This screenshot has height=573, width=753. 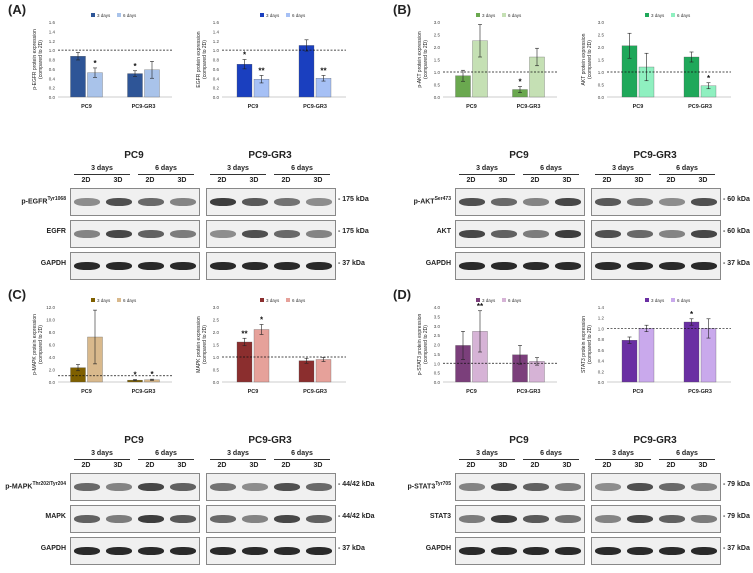 What do you see at coordinates (216, 60) in the screenshot?
I see `y-tick-label: 0.8` at bounding box center [216, 60].